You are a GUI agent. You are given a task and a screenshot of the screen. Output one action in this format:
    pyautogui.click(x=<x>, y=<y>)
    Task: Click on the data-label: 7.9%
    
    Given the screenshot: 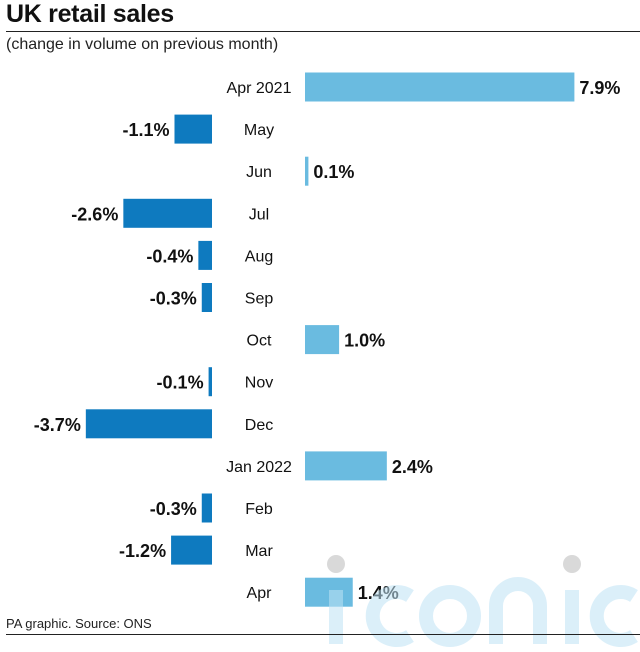 What is the action you would take?
    pyautogui.click(x=599, y=88)
    